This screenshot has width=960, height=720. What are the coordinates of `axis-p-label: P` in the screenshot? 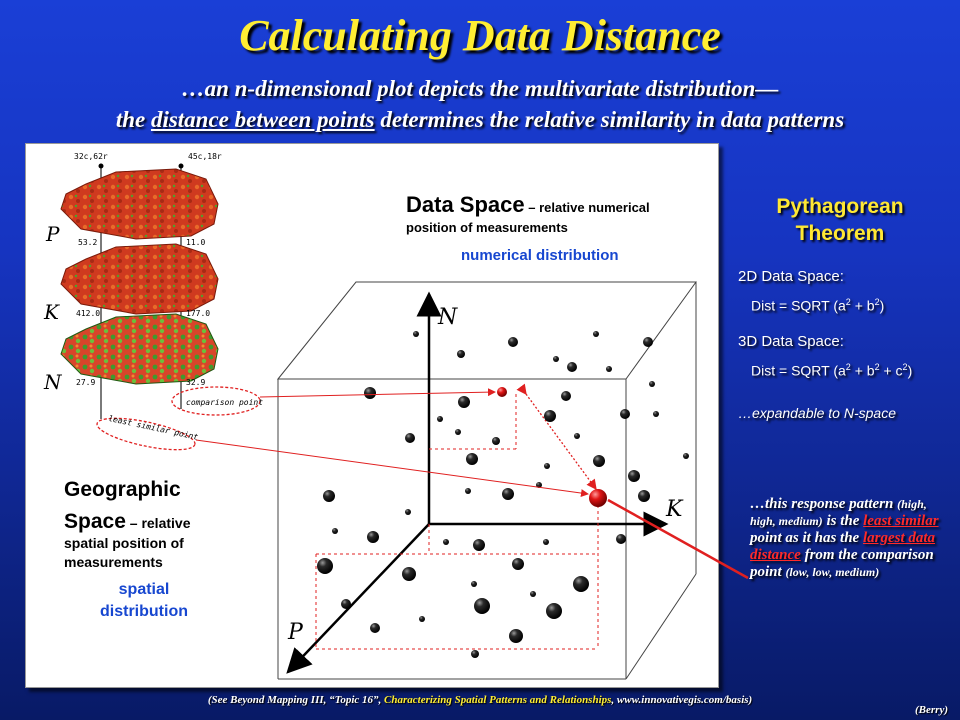 It's located at (295, 632).